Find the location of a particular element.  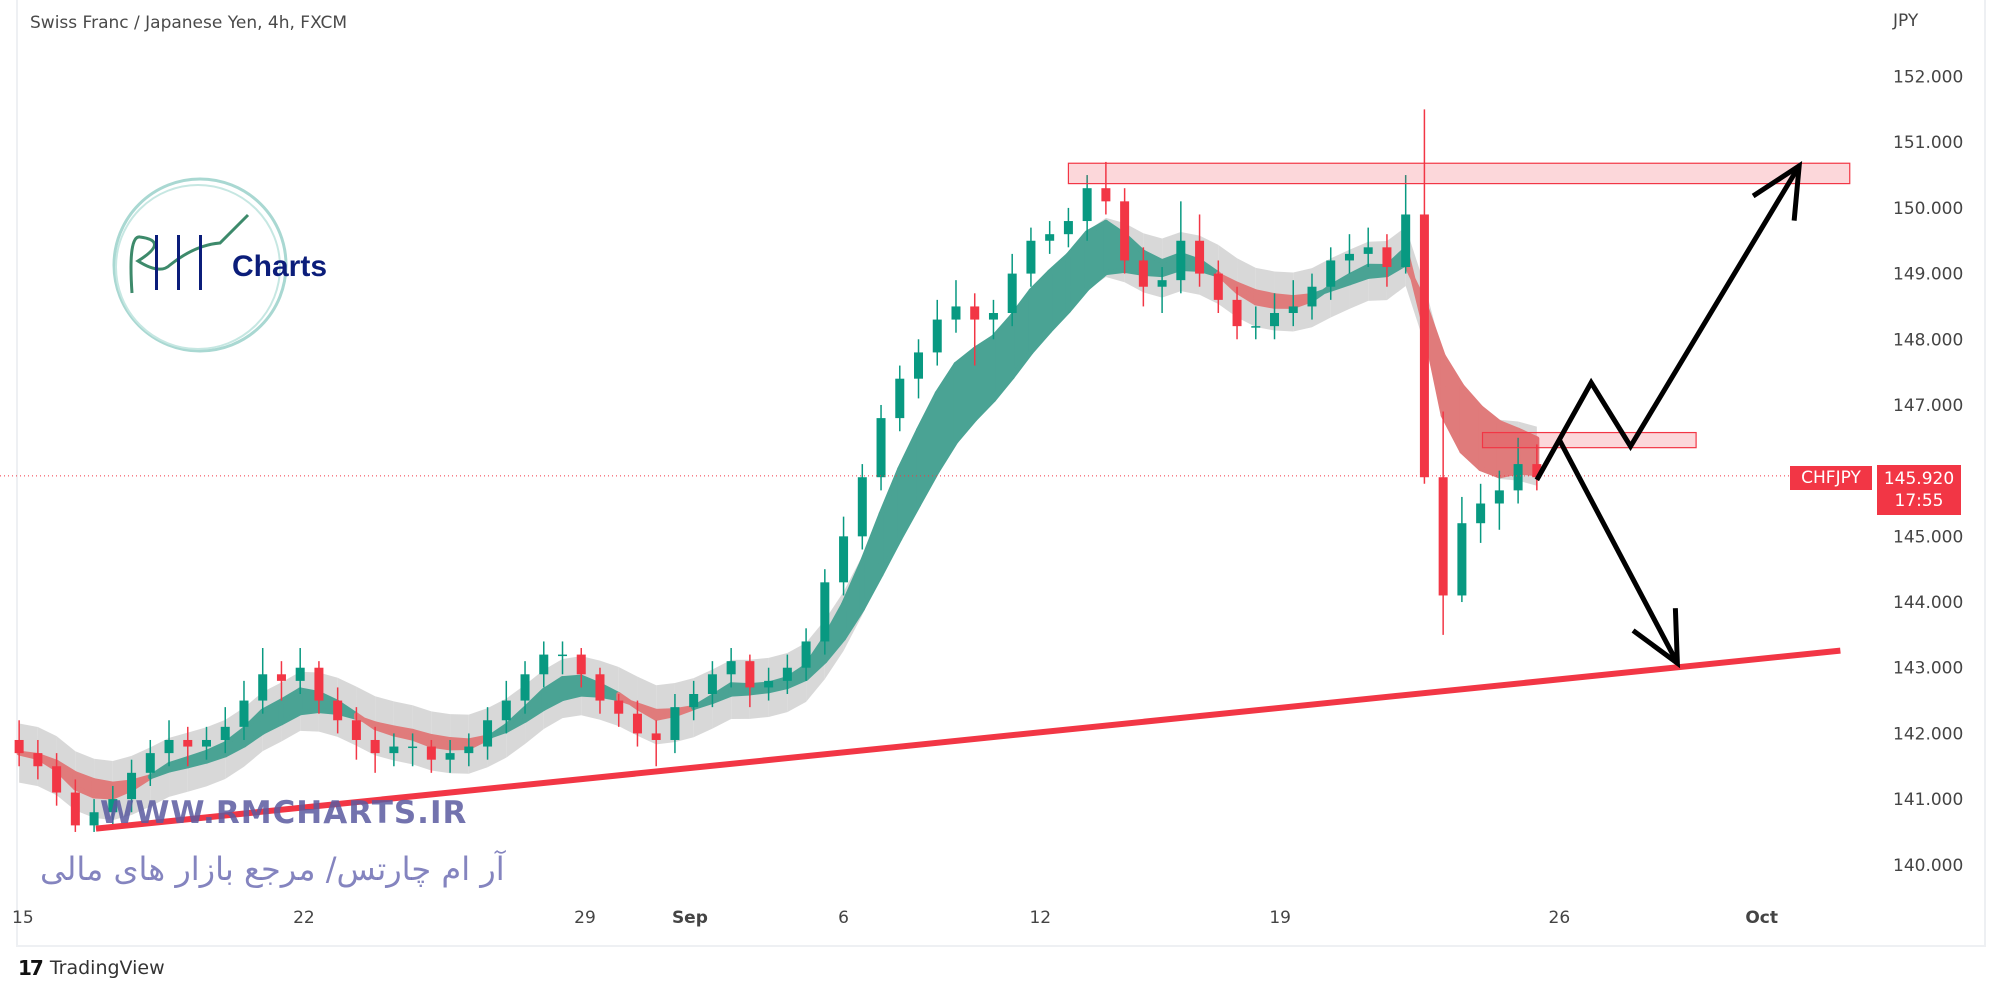

y-tick-label: 148.000 is located at coordinates (1928, 340).